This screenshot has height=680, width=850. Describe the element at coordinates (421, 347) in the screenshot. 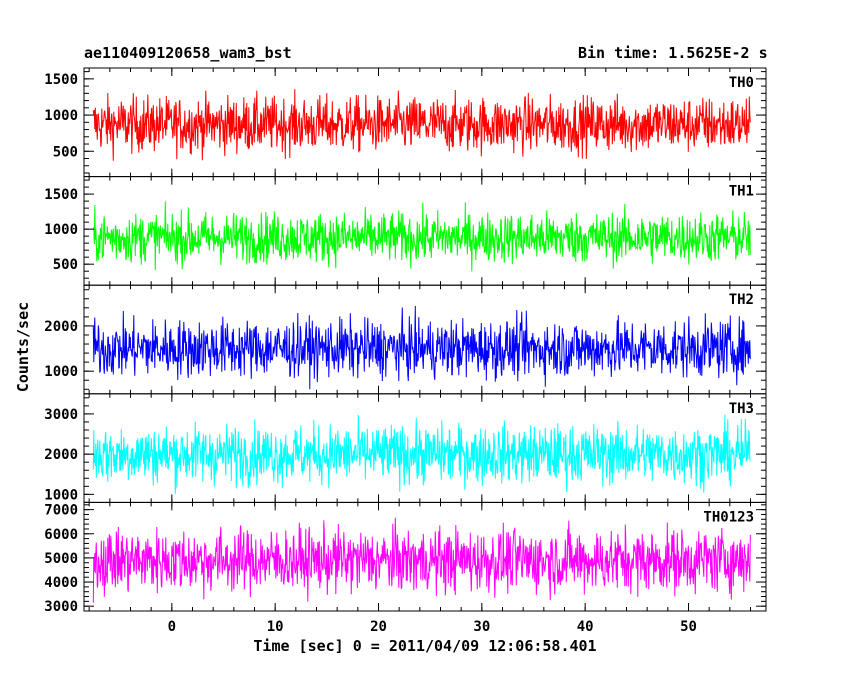

I see `series-trace-th2` at that location.